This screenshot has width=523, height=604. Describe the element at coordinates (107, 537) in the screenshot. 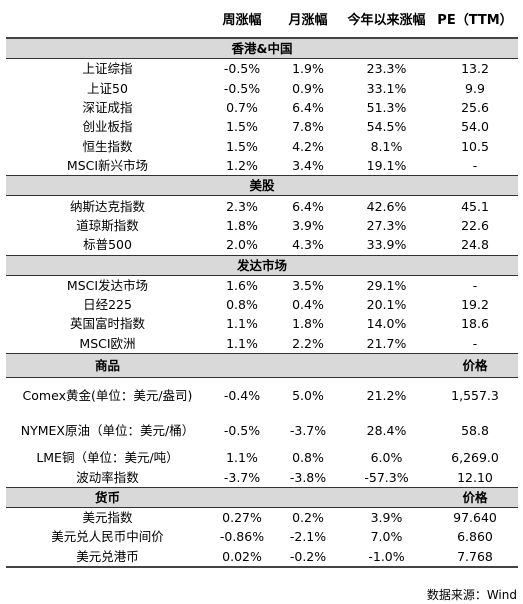

I see `row-name: 美元兑人民币中间价` at that location.